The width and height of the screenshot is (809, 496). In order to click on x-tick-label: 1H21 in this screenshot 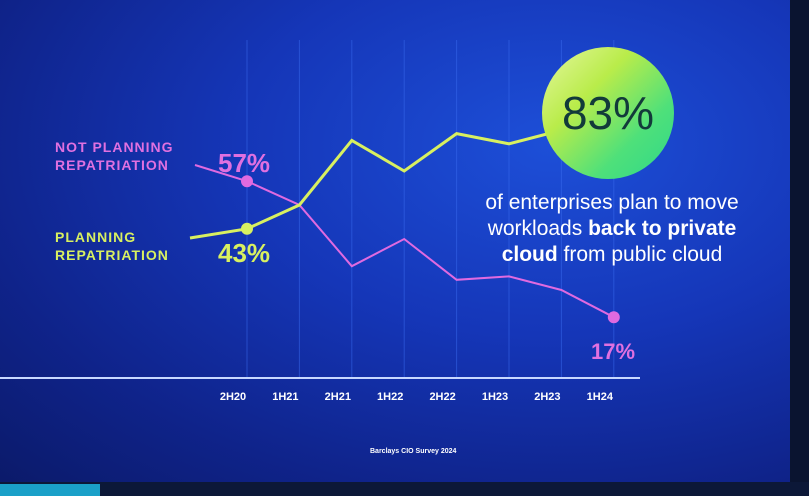, I will do `click(285, 397)`.